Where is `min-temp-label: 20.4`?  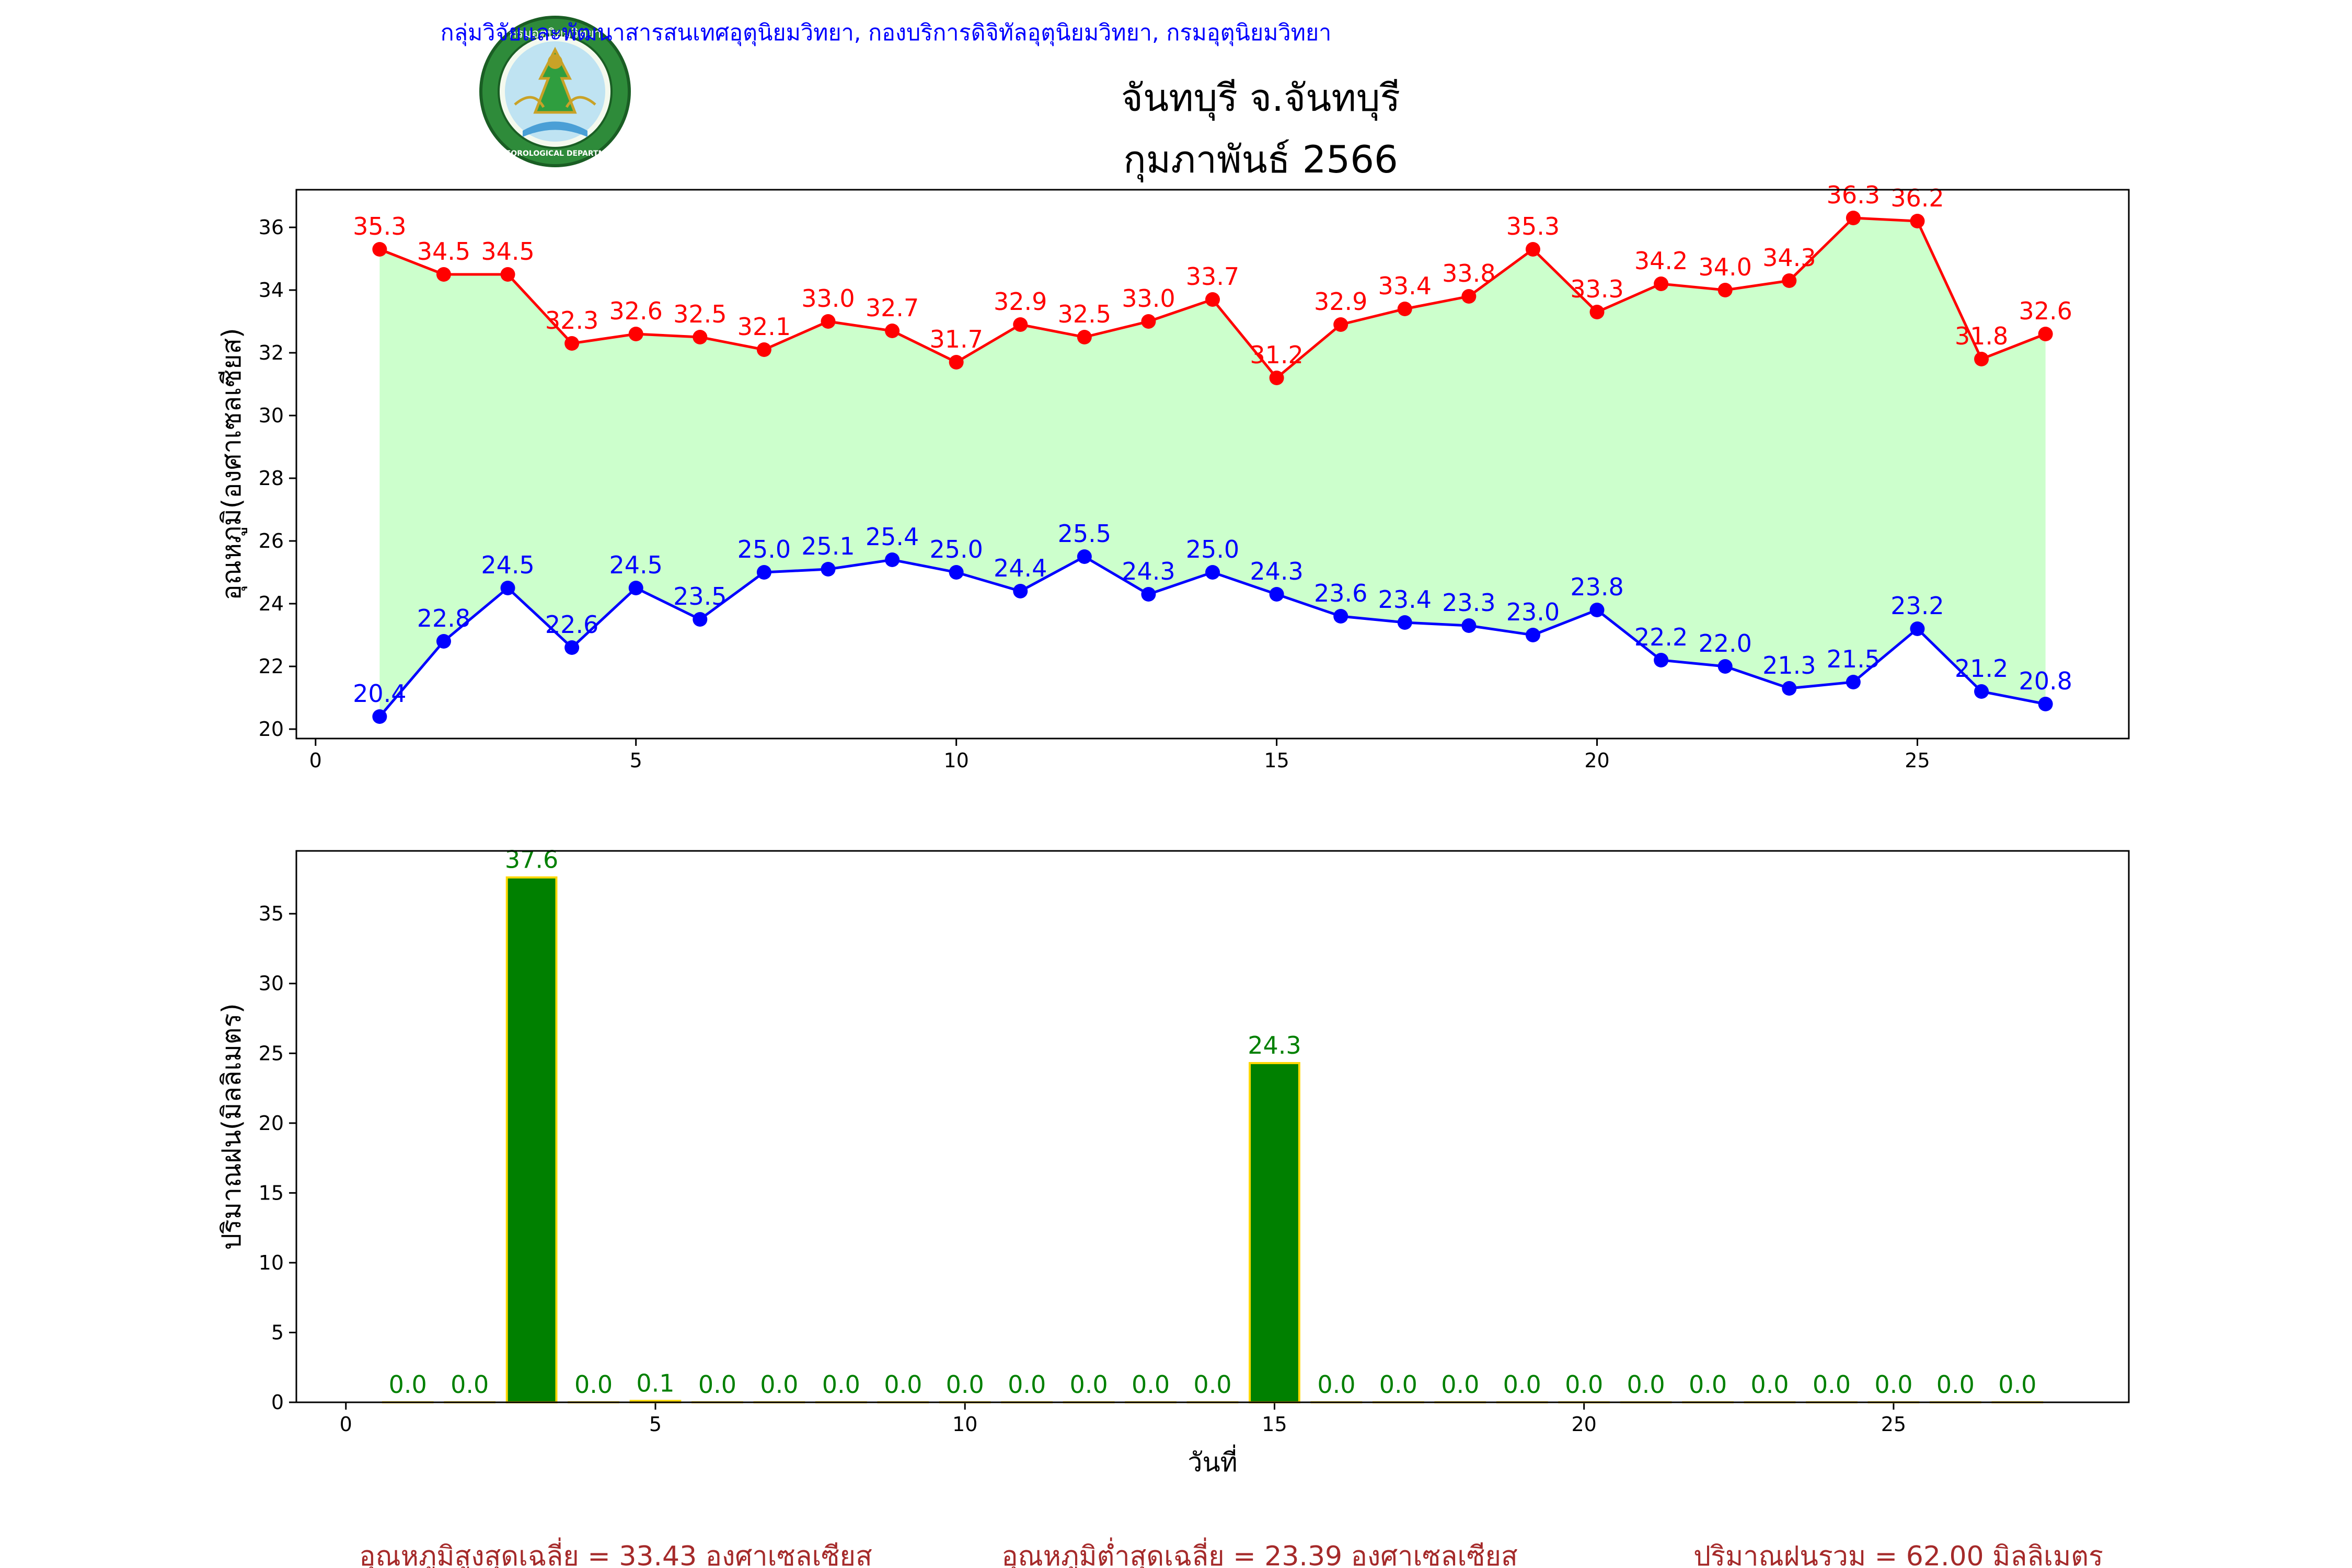
min-temp-label: 20.4 is located at coordinates (379, 693).